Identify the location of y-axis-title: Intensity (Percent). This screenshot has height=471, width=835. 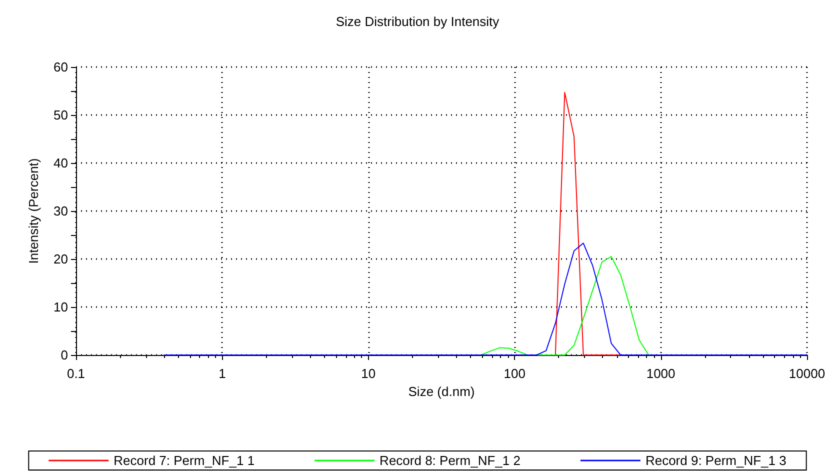
(33, 211).